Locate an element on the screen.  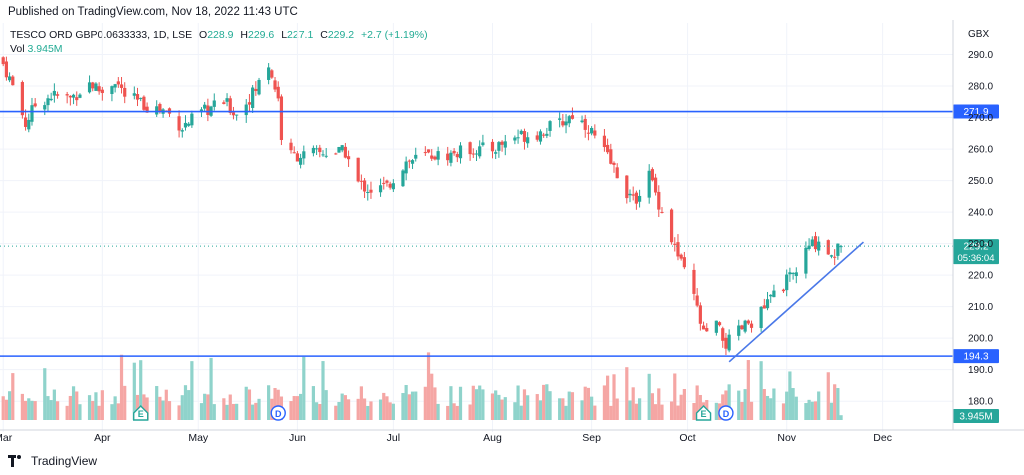
earnings-icon-shape is located at coordinates (703, 413).